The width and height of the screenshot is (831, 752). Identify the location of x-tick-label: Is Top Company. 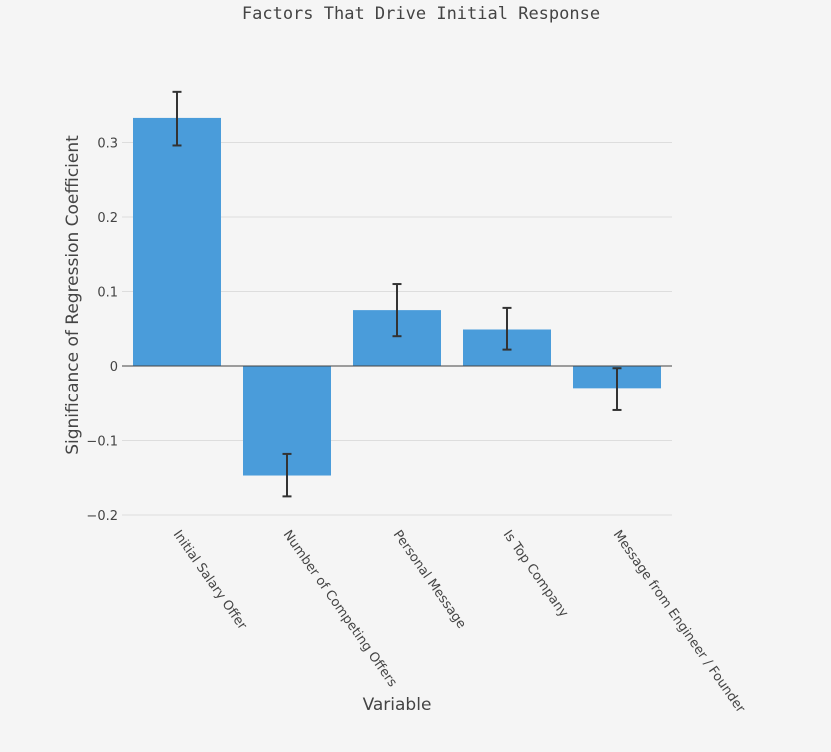
(535, 574).